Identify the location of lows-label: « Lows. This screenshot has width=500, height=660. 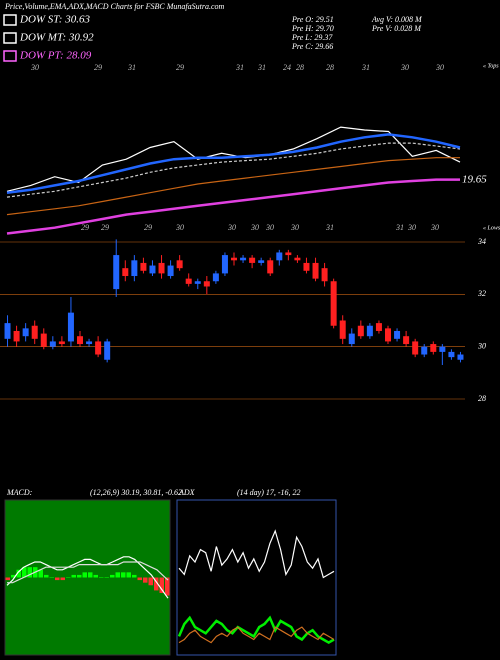
(491, 228).